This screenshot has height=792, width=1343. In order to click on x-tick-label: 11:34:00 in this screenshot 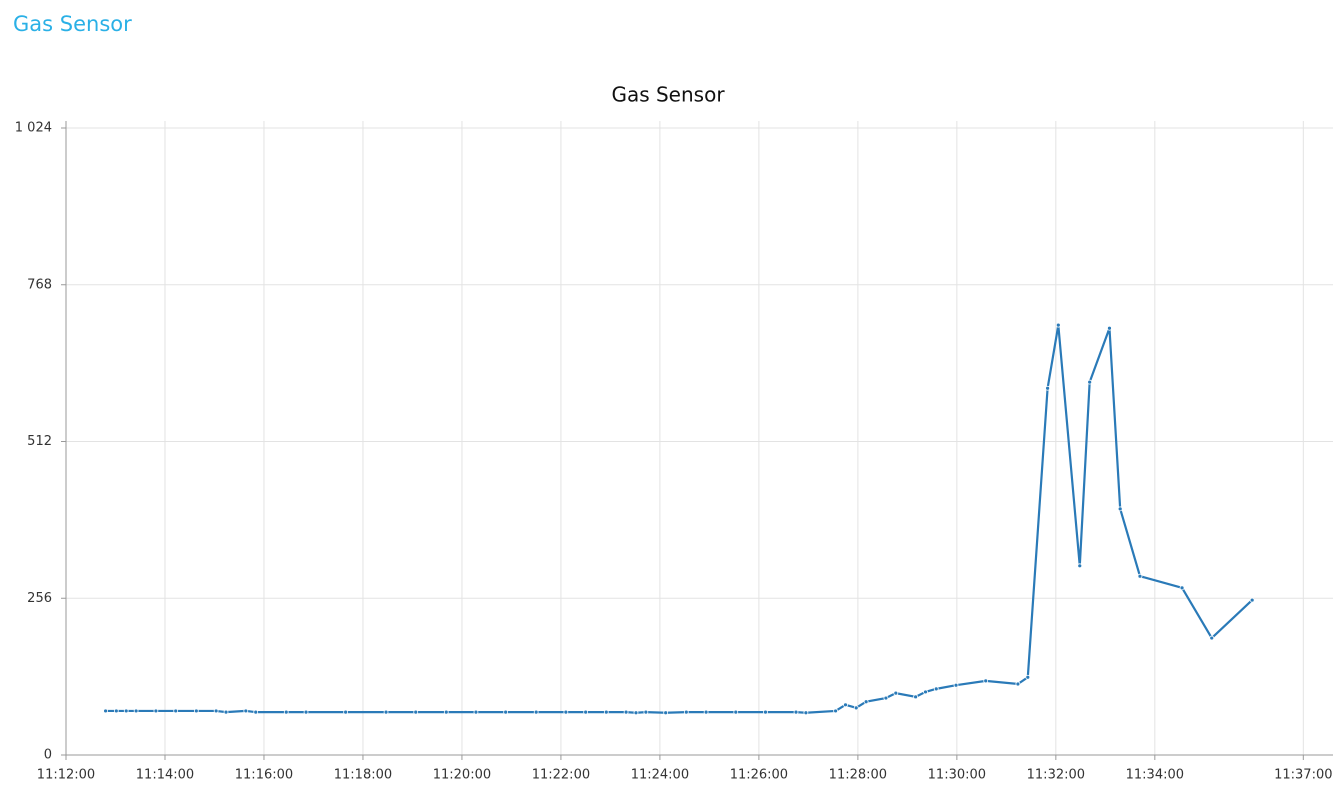, I will do `click(1155, 775)`.